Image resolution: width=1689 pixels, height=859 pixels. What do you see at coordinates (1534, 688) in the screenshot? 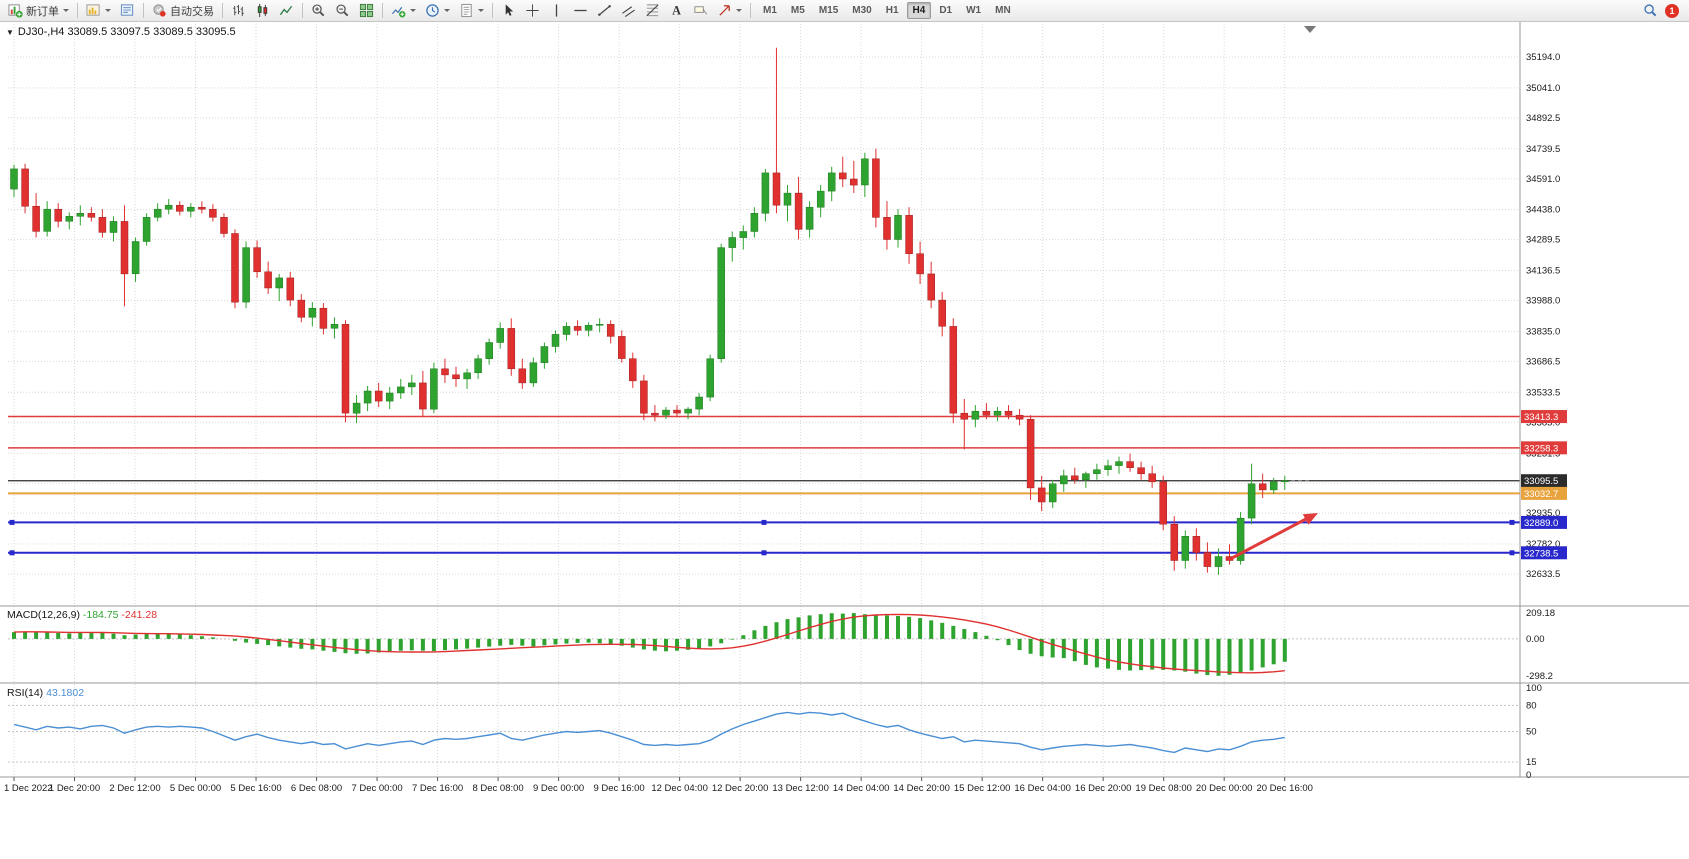
I see `rsi-axis-label: 100` at bounding box center [1534, 688].